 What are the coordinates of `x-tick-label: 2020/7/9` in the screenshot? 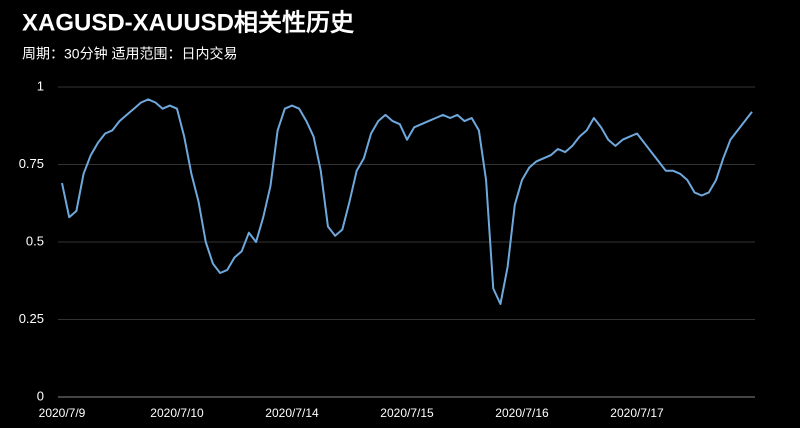 It's located at (62, 413).